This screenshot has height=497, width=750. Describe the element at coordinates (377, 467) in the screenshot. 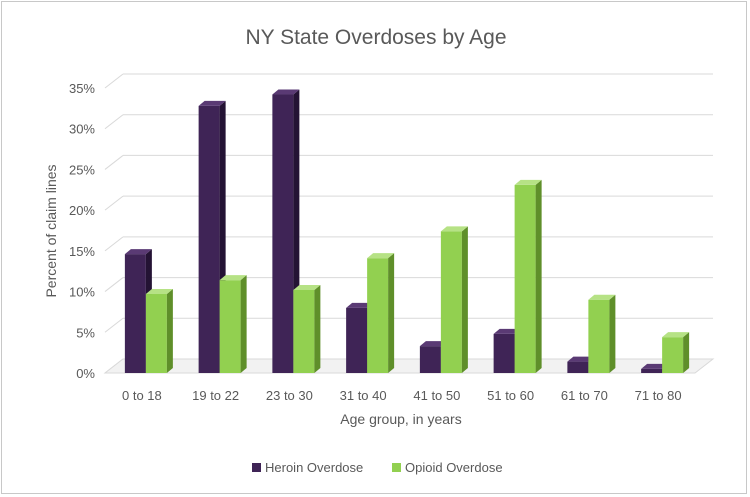

I see `legend: Heroin Overdose Opioid Overdose` at that location.